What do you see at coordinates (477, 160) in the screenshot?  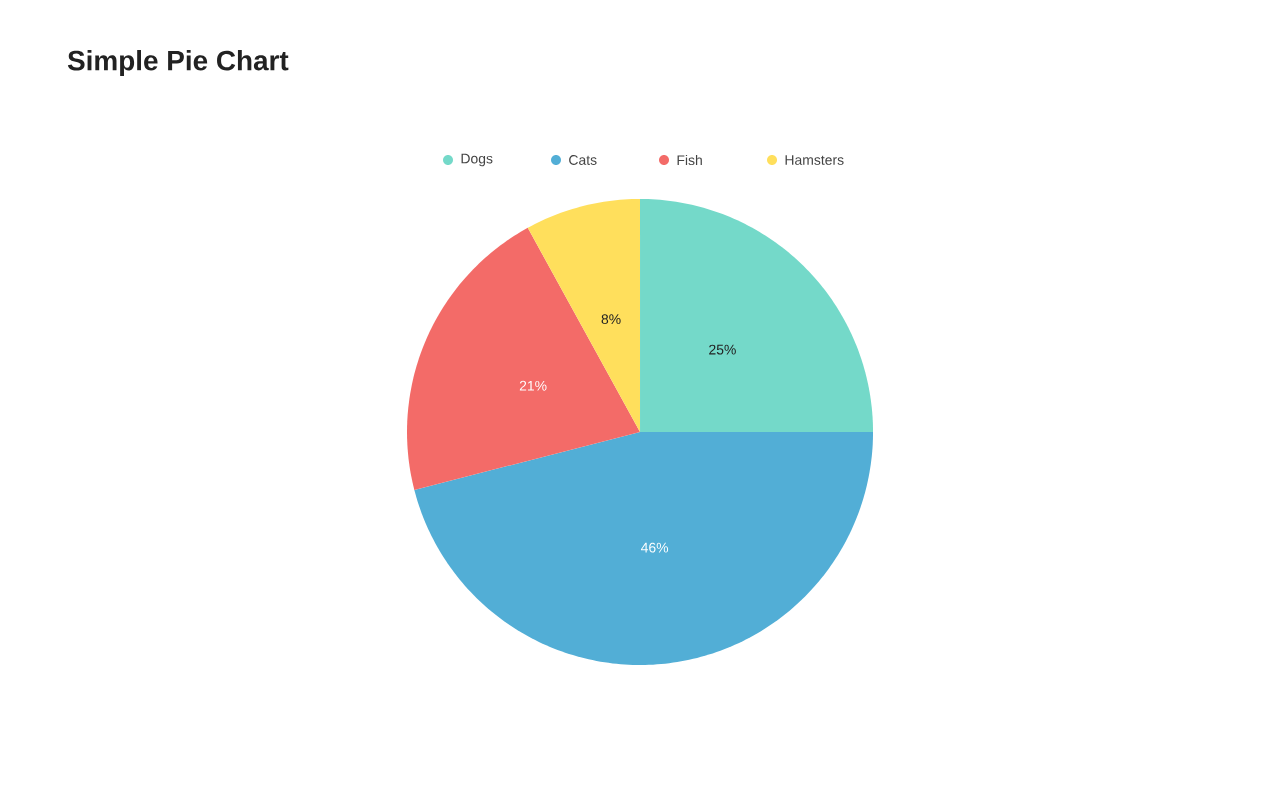 I see `legend-label: Dogs` at bounding box center [477, 160].